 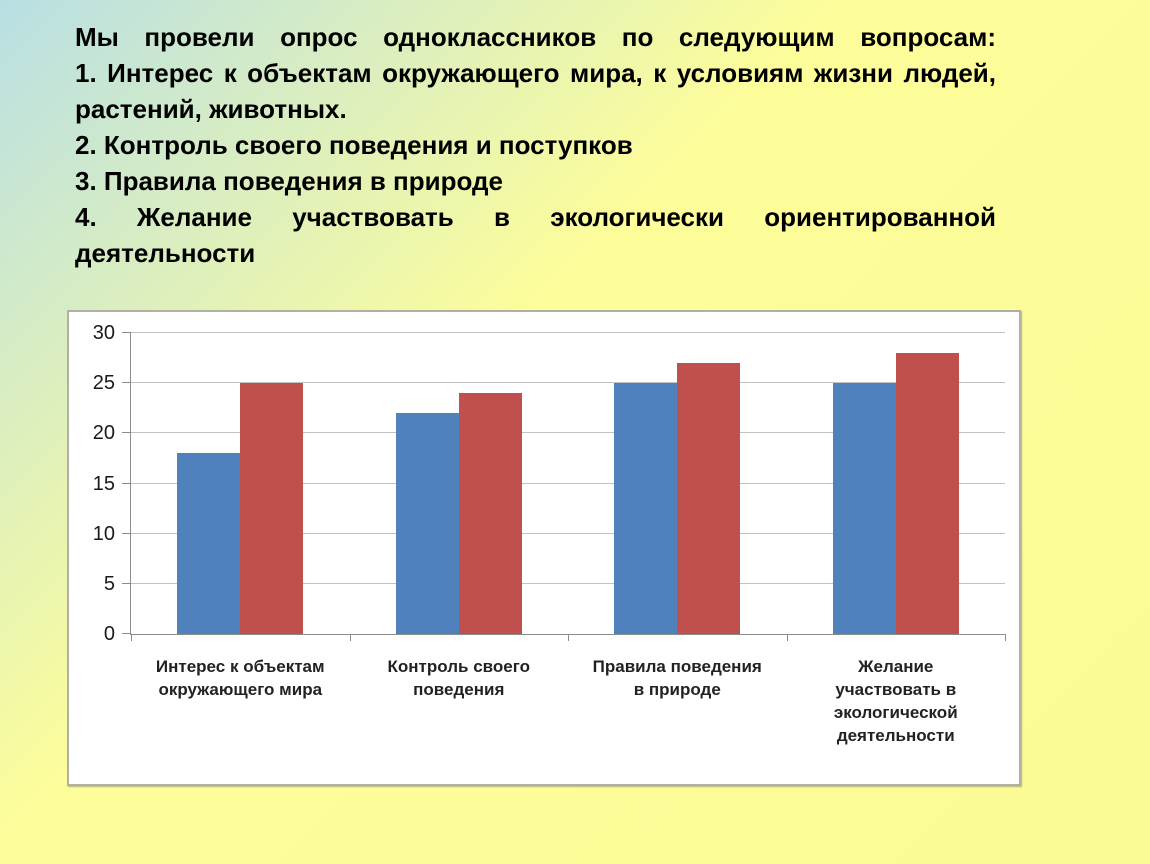 What do you see at coordinates (289, 181) in the screenshot?
I see `survey-question-3: 3. Правила поведения в природе` at bounding box center [289, 181].